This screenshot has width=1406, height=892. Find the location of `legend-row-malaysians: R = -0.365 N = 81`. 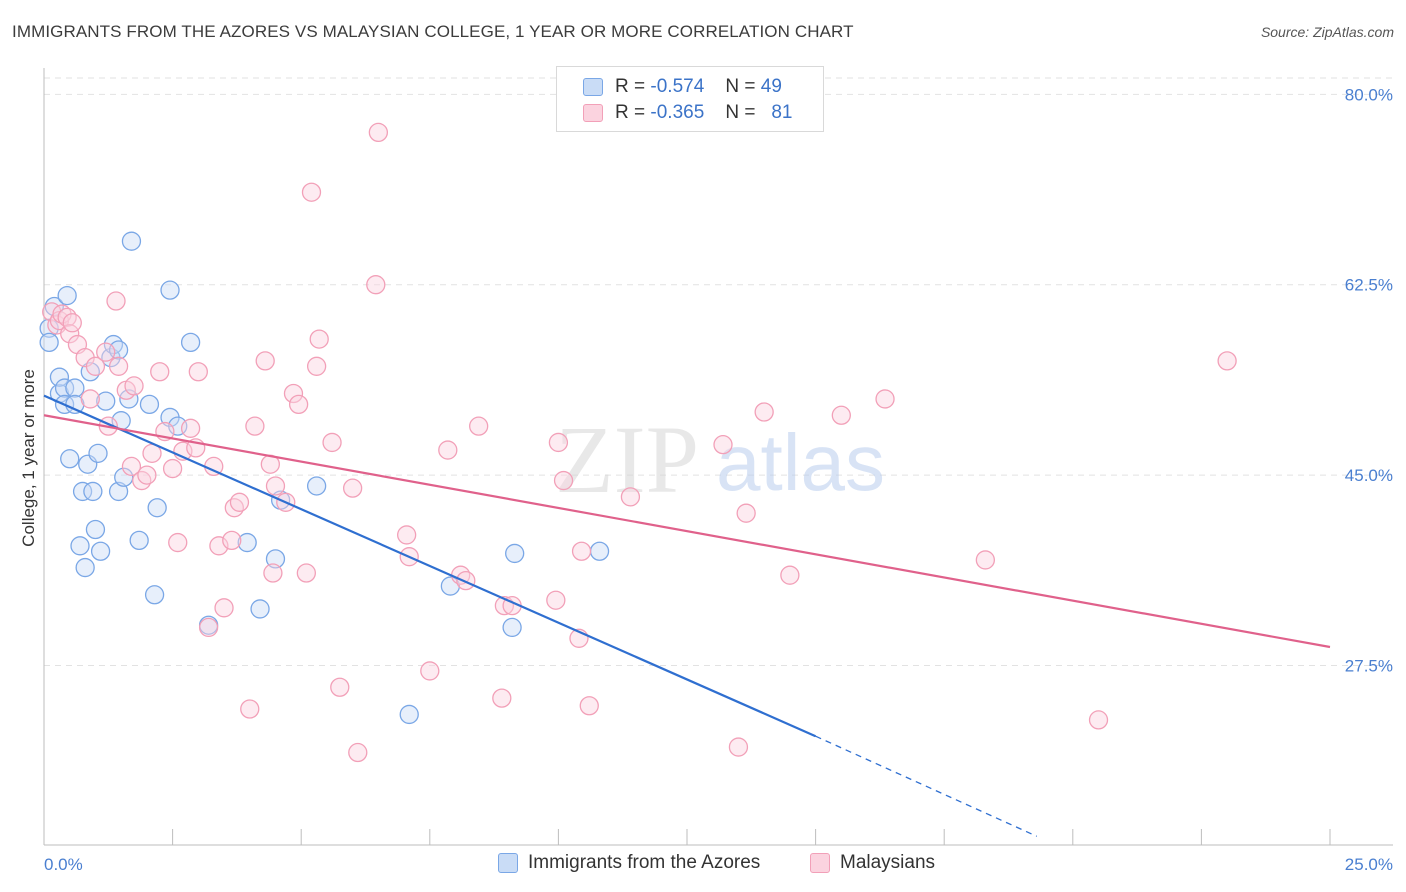

legend-row-malaysians: R = -0.365 N = 81 is located at coordinates (687, 113).